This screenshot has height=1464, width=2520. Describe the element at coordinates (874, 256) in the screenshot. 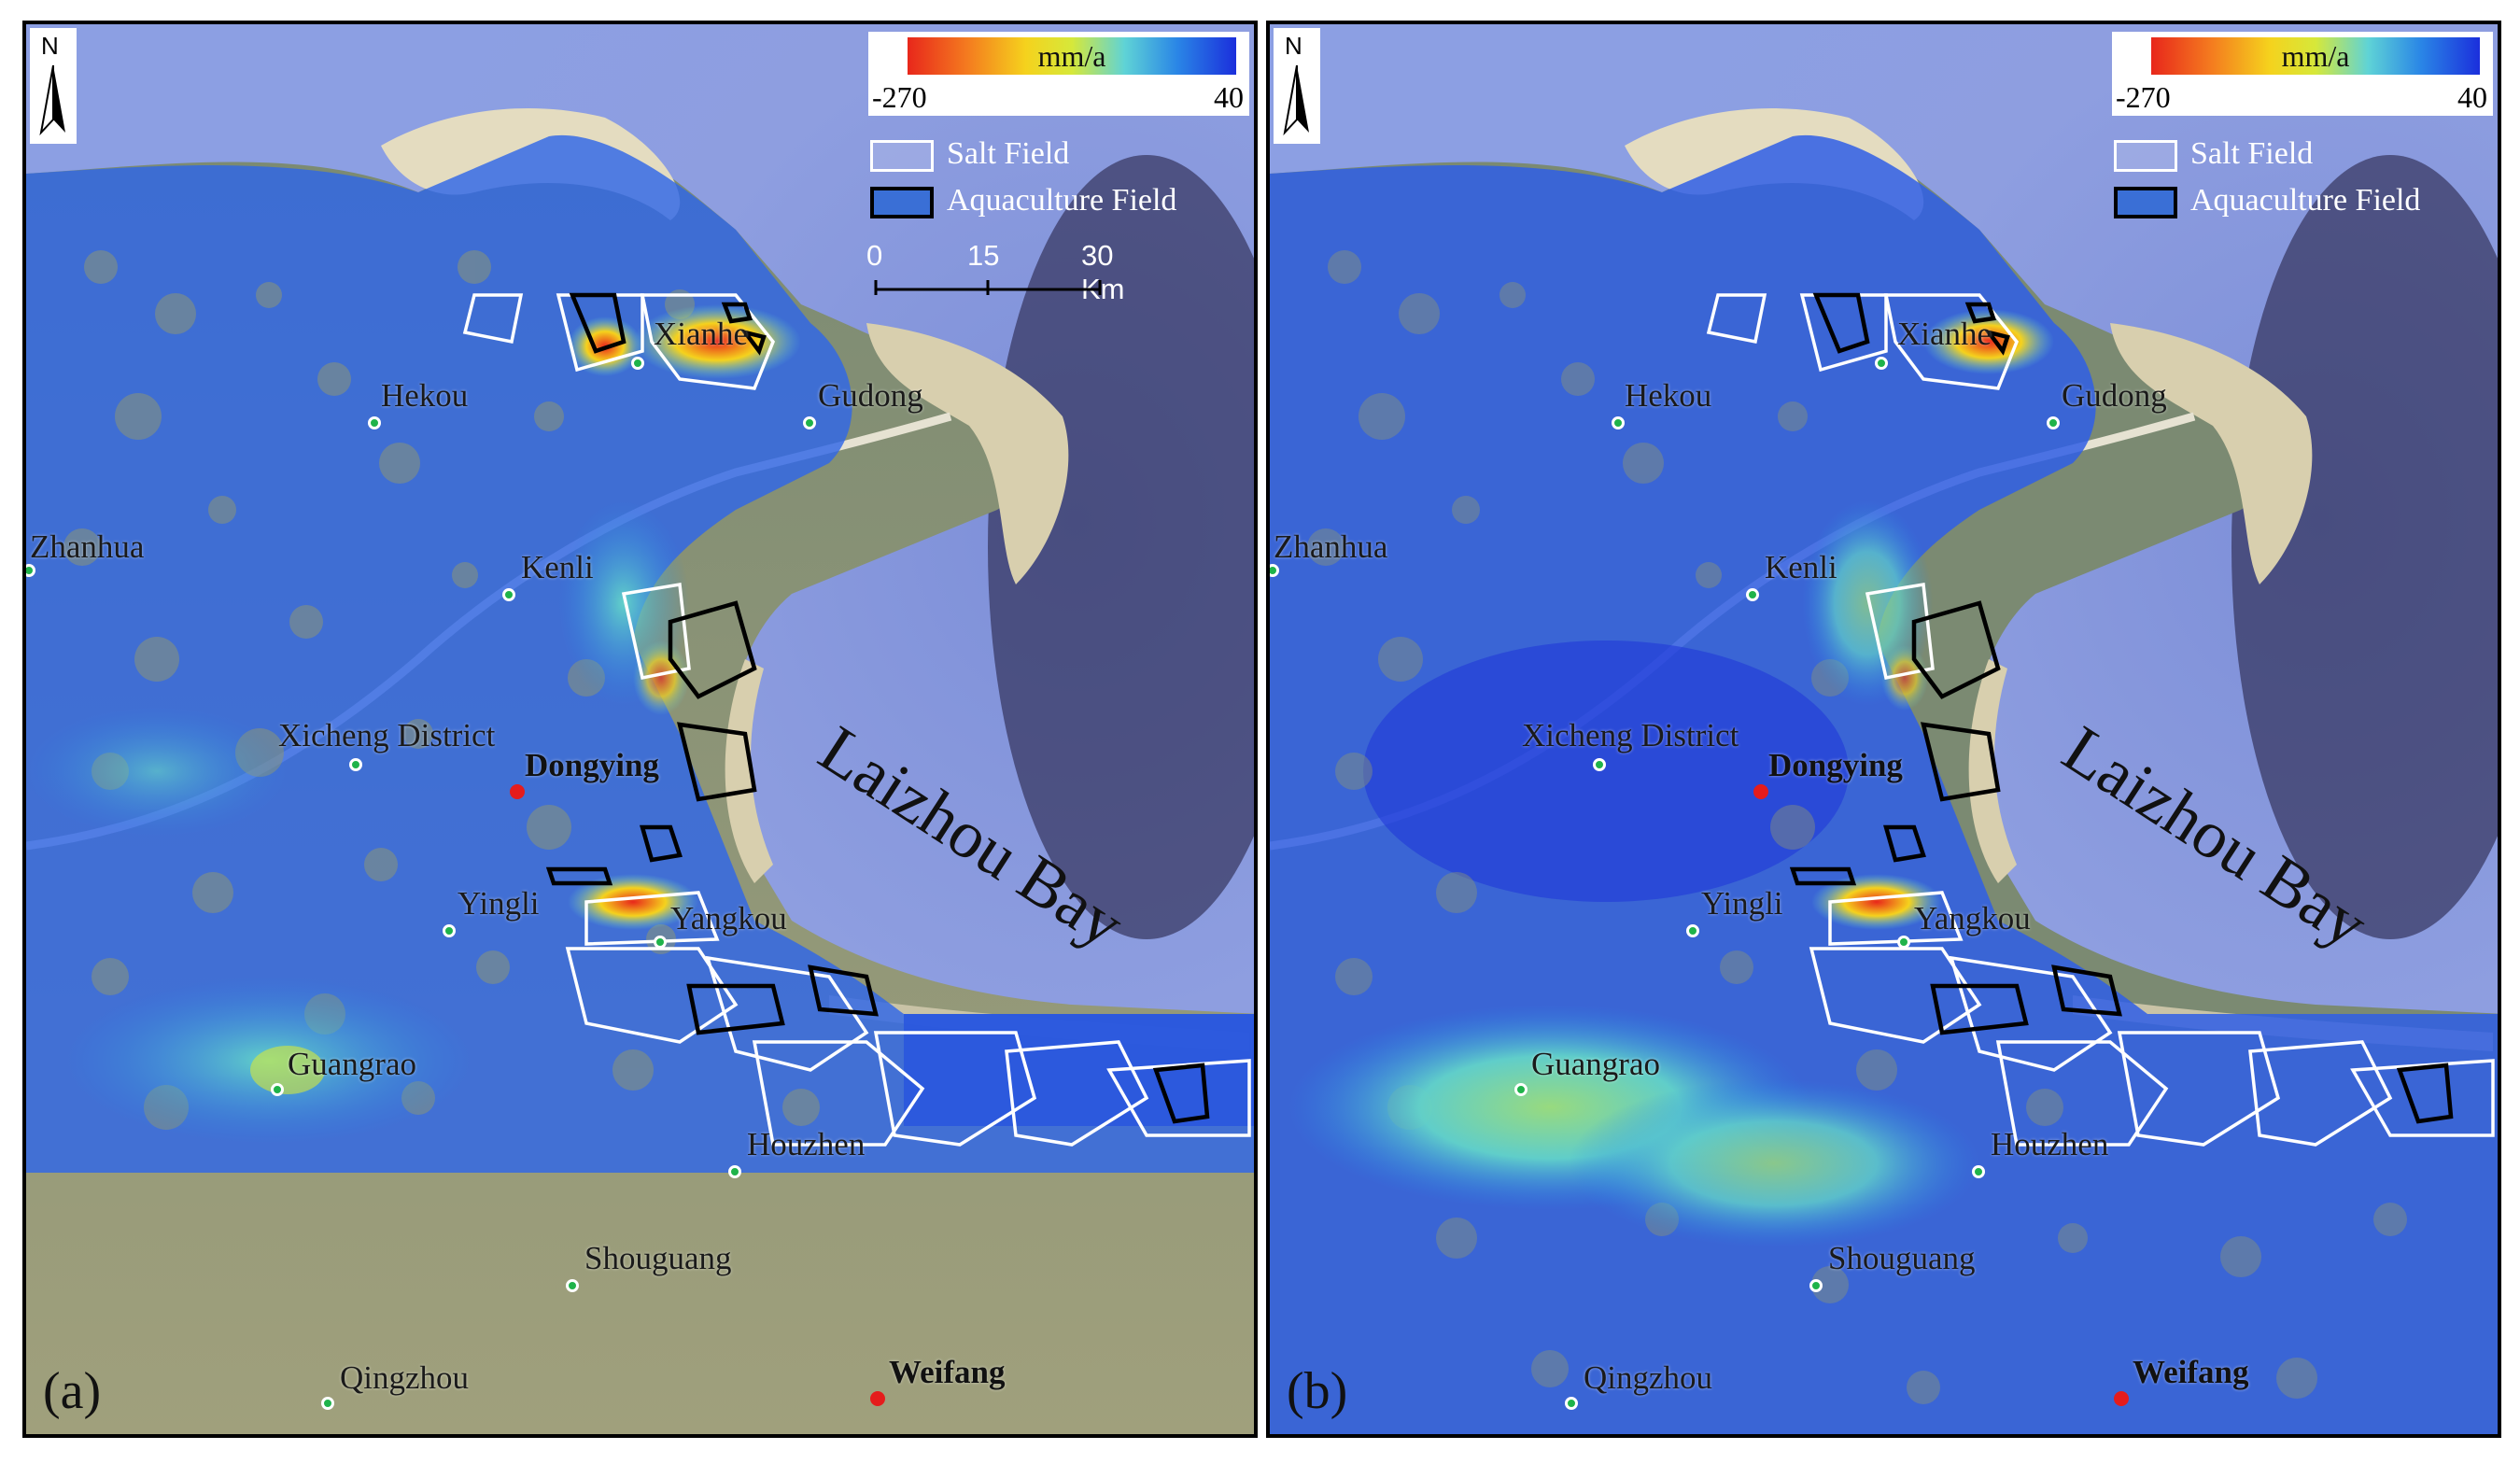

I see `scale-tick-0: 0` at that location.